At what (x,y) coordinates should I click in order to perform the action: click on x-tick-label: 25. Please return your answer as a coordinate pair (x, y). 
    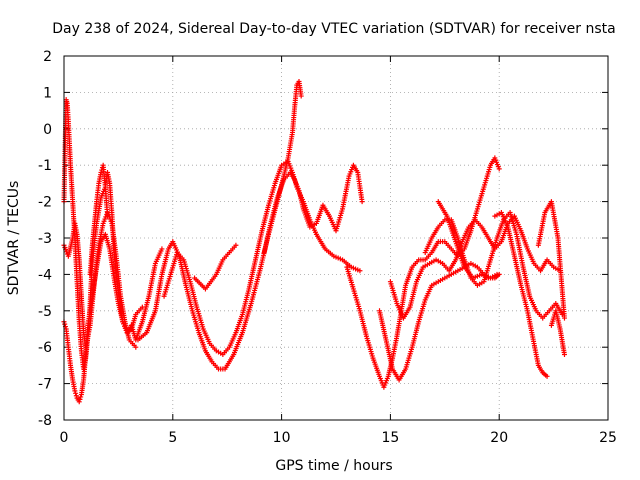
    Looking at the image, I should click on (608, 438).